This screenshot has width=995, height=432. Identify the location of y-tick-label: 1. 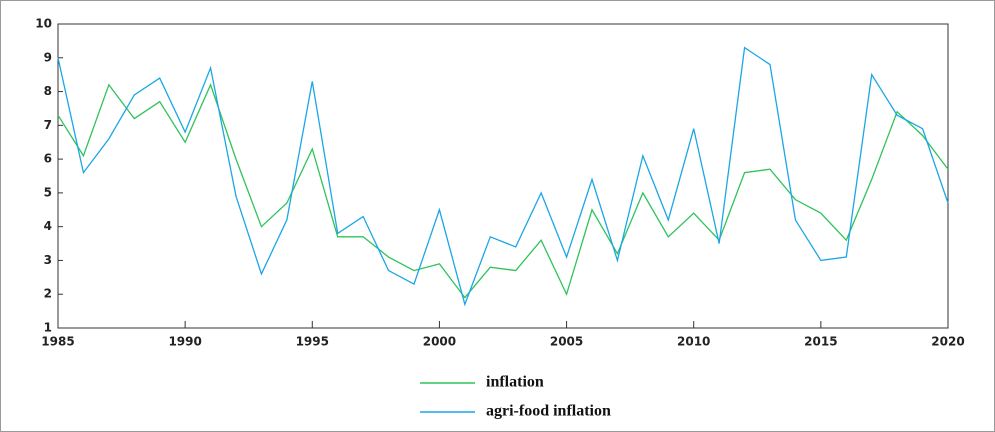
(48, 328).